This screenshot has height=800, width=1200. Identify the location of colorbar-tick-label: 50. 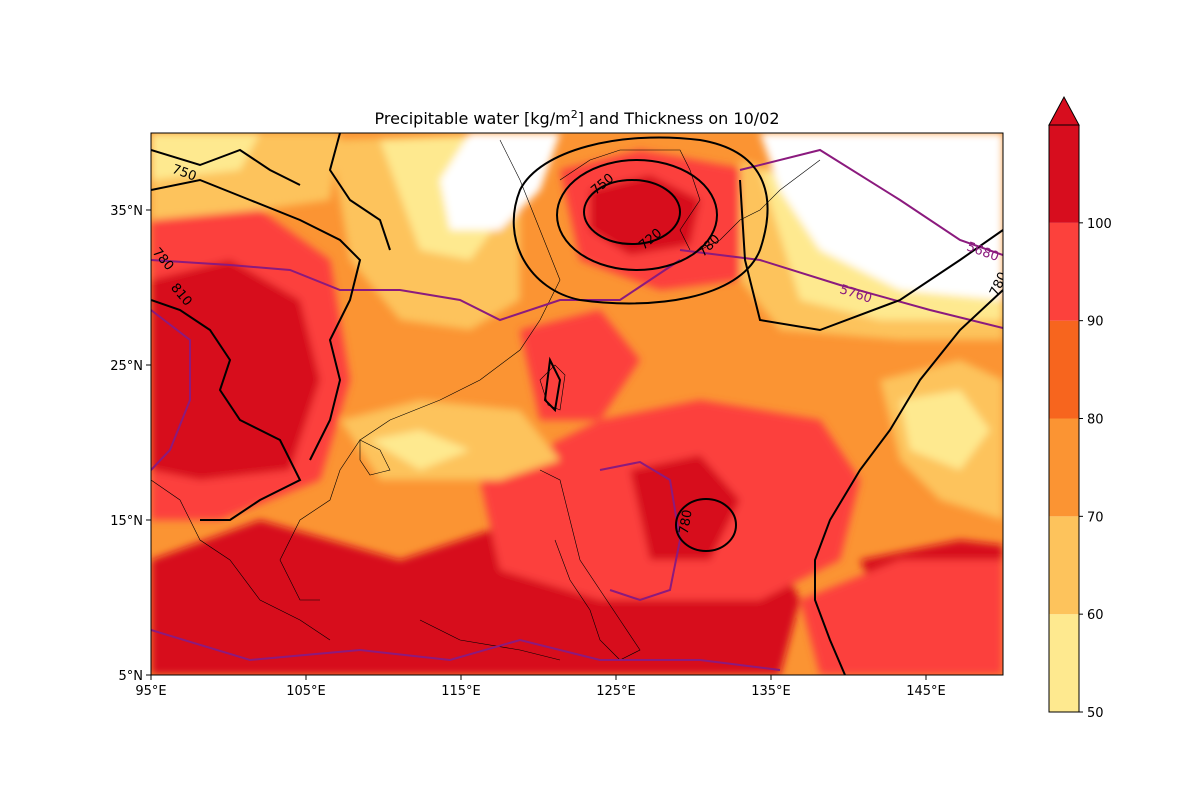
(1095, 713).